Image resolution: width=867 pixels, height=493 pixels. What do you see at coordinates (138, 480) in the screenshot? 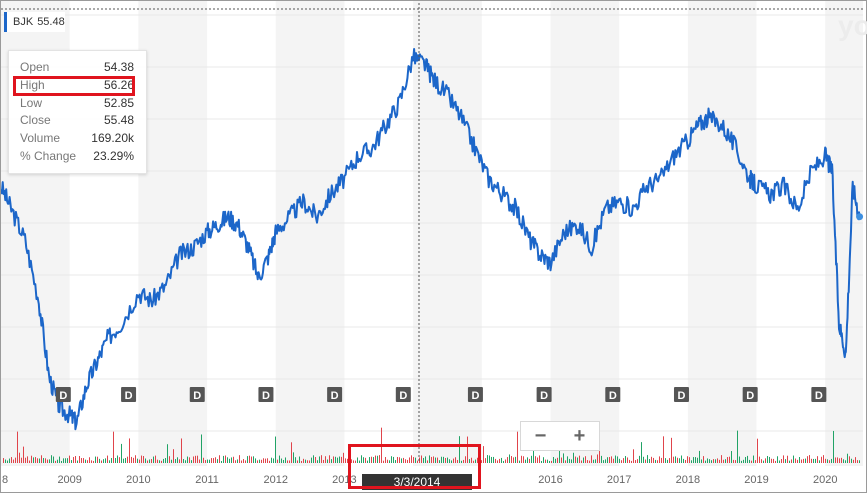
I see `x-tick-label: 2010` at bounding box center [138, 480].